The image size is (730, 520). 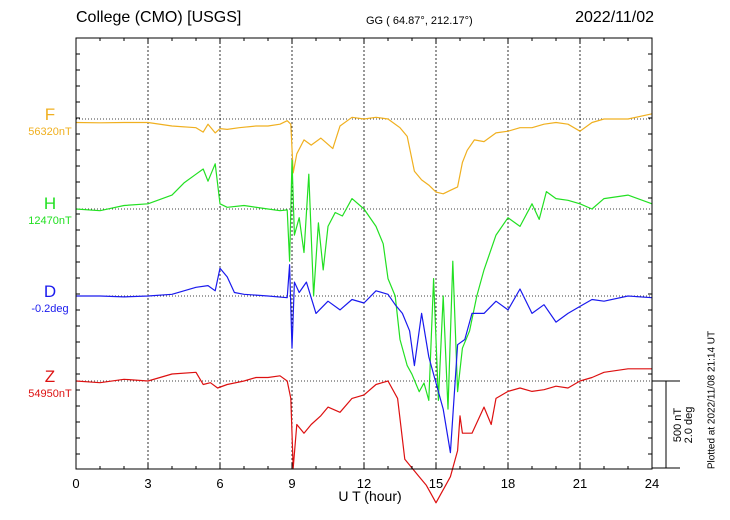 I want to click on x-tick-label: 15, so click(x=436, y=483).